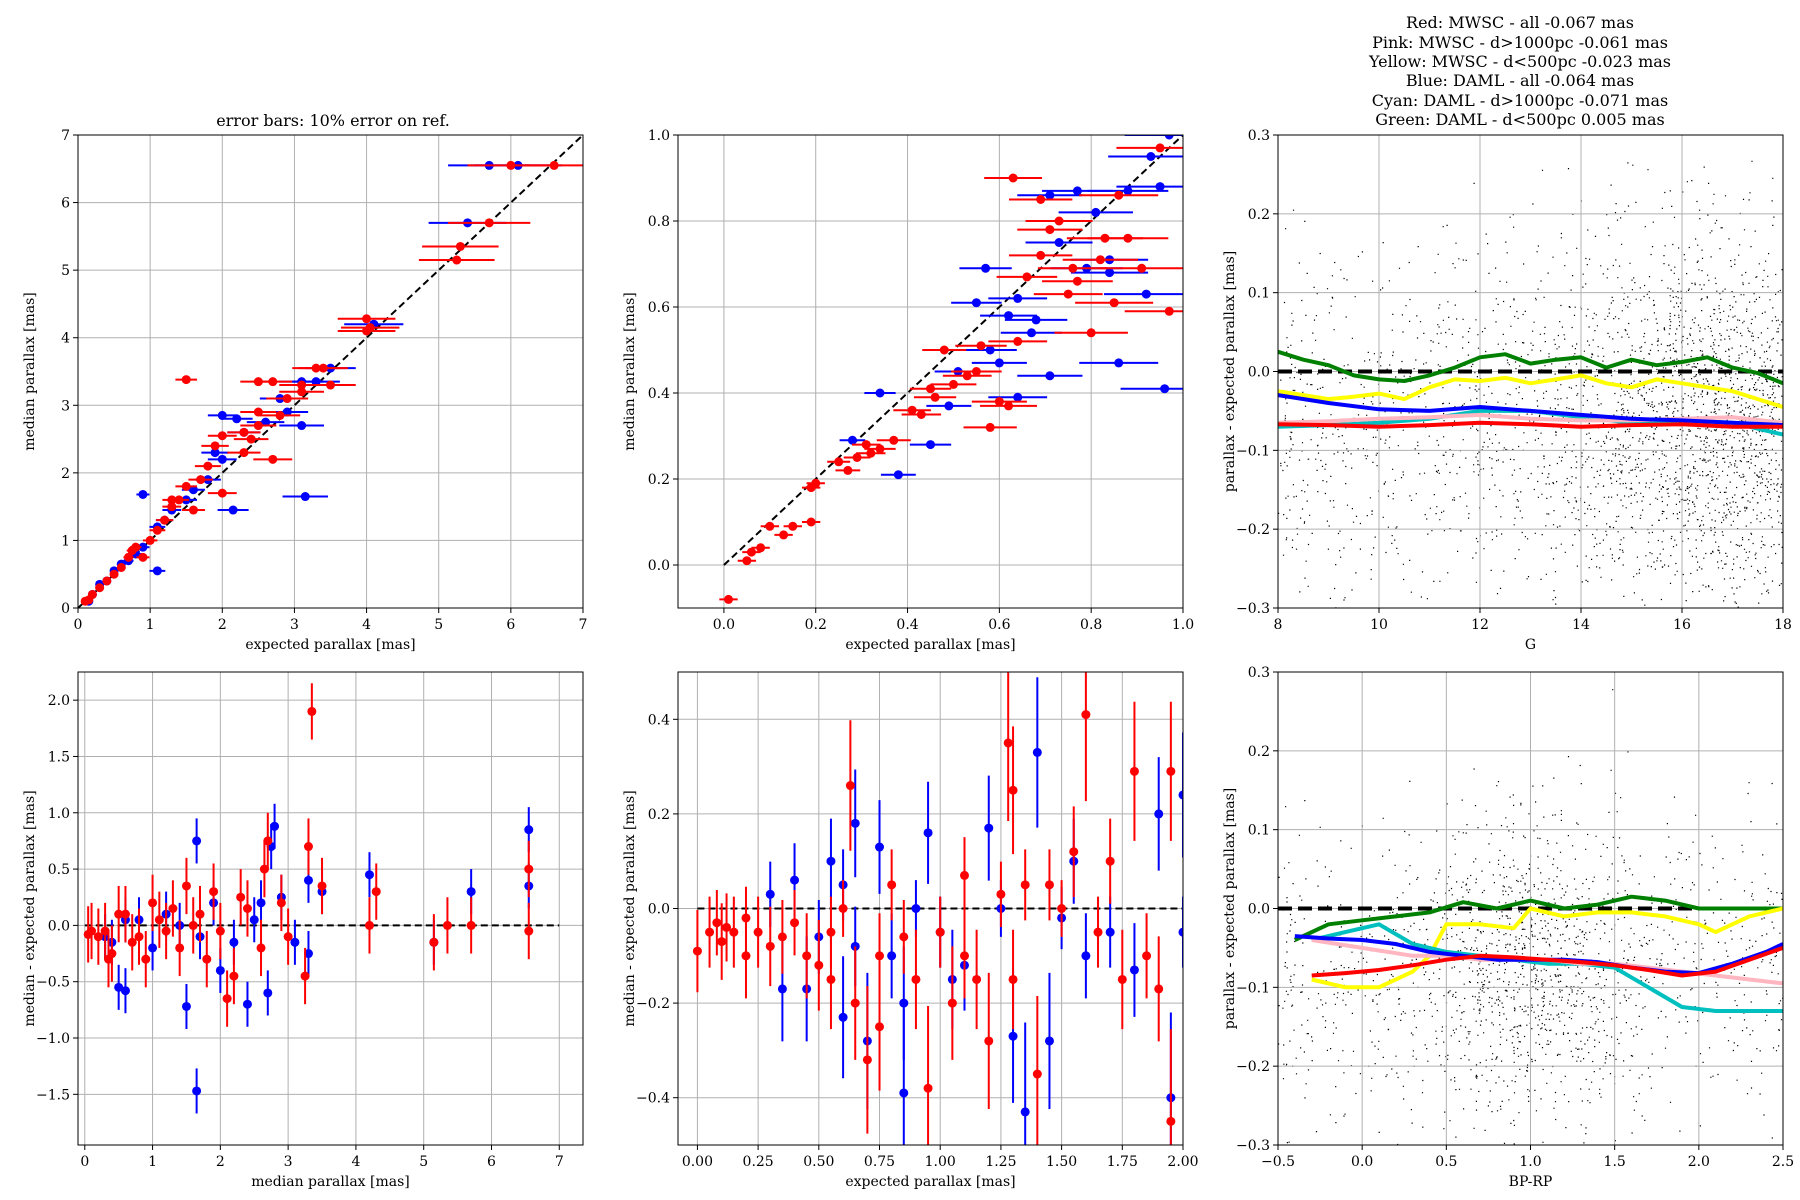 This screenshot has height=1200, width=1800. I want to click on x-tick-label: 1.0, so click(1183, 625).